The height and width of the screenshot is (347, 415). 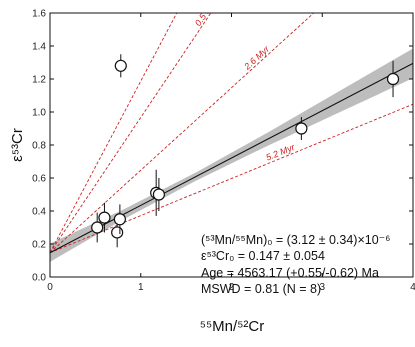 What do you see at coordinates (263, 256) in the screenshot?
I see `annotation-initial-epsilon: ε⁵³Cr₀ = 0.147 ± 0.054` at bounding box center [263, 256].